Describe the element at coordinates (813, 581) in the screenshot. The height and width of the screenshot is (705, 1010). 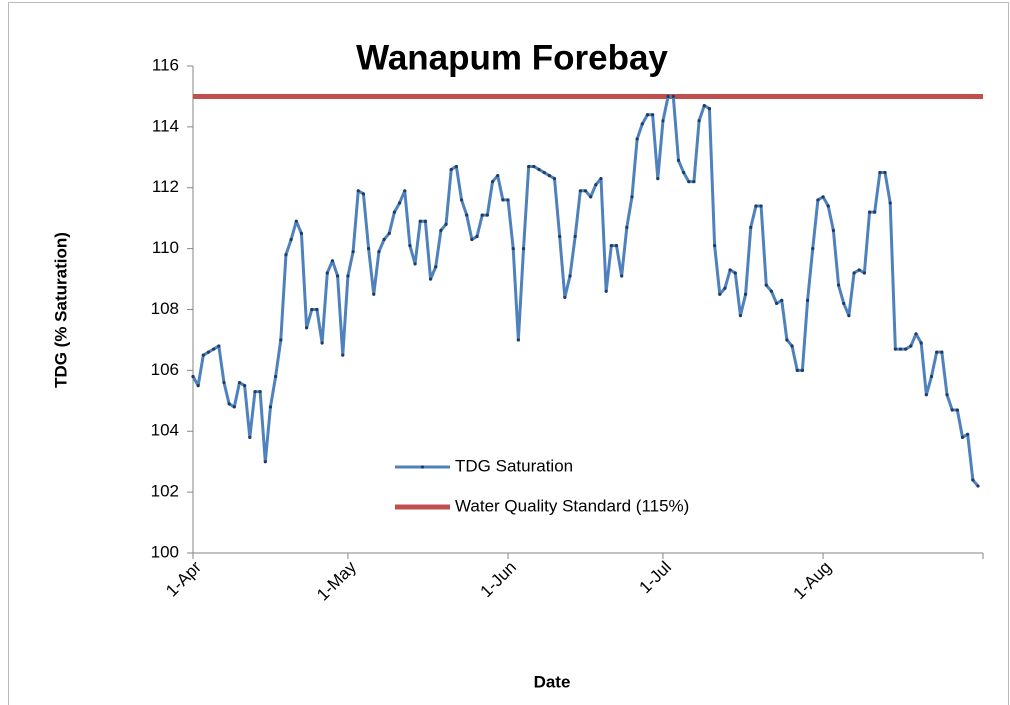
I see `x-tick-label: 1-Aug` at that location.